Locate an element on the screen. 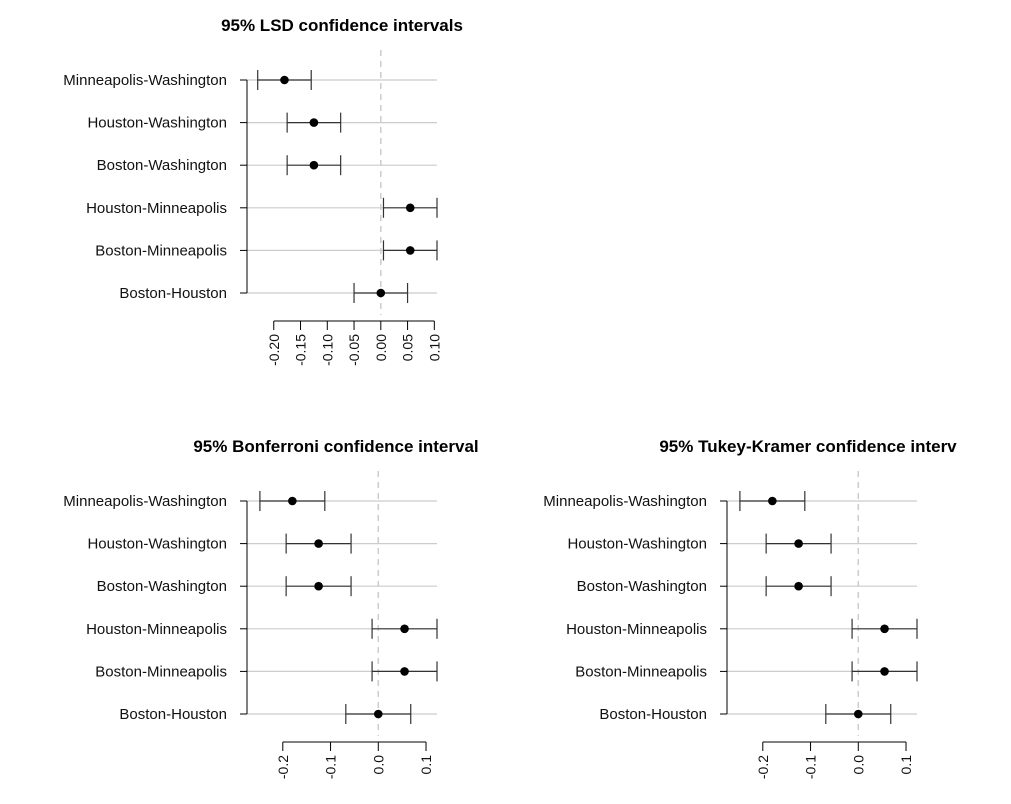 The height and width of the screenshot is (804, 1011). chart-title: 95% Bonferroni confidence interval is located at coordinates (335, 446).